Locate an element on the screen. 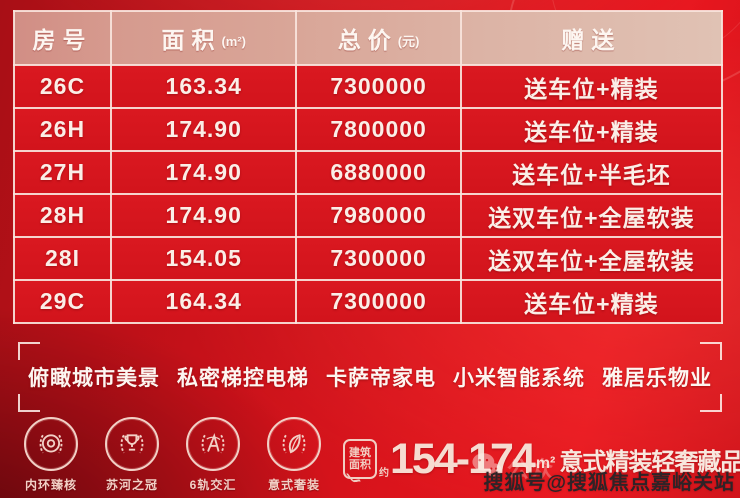 This screenshot has width=740, height=498. col-header-price-label: 总价 is located at coordinates (367, 40).